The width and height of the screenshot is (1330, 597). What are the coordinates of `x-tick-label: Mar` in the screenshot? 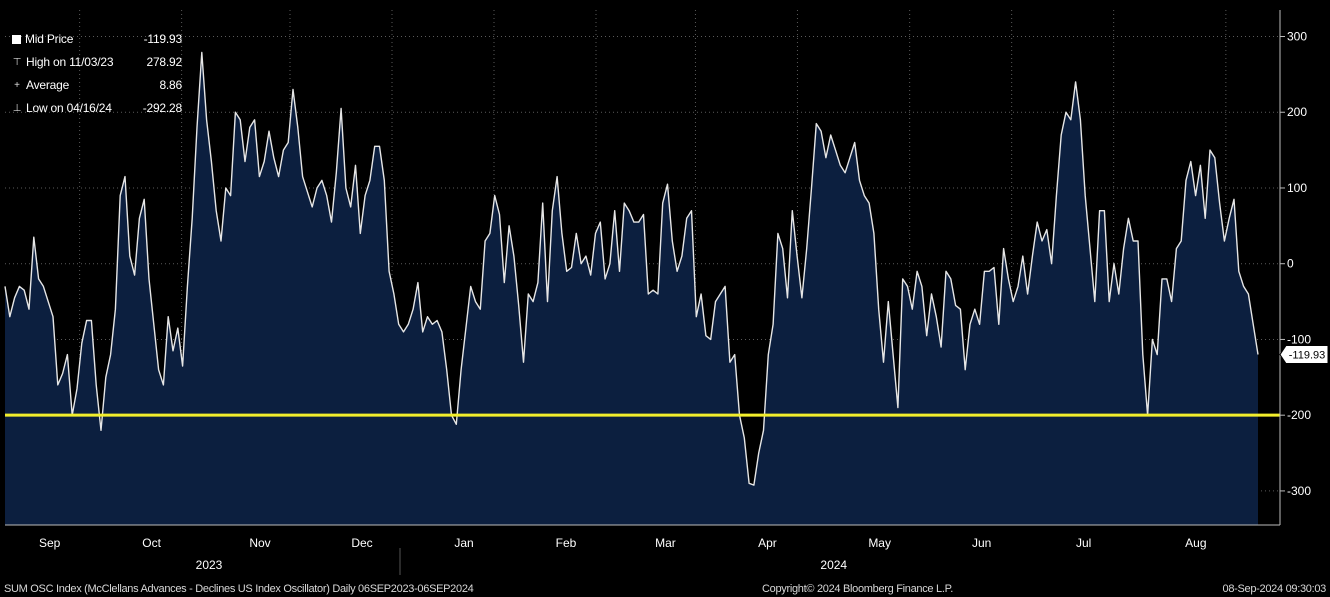 It's located at (665, 543).